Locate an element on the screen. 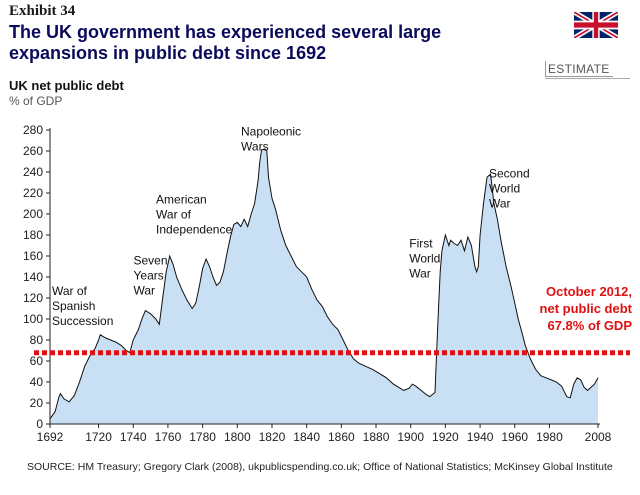 The image size is (640, 495). war-annotation: First is located at coordinates (421, 244).